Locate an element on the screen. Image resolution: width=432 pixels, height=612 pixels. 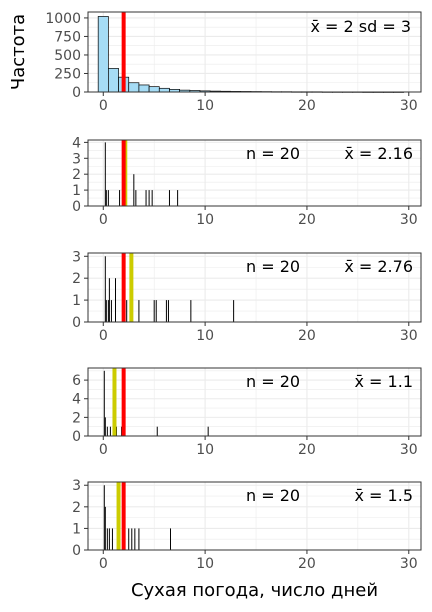
y-axis-title: Частота is located at coordinates (18, 52).